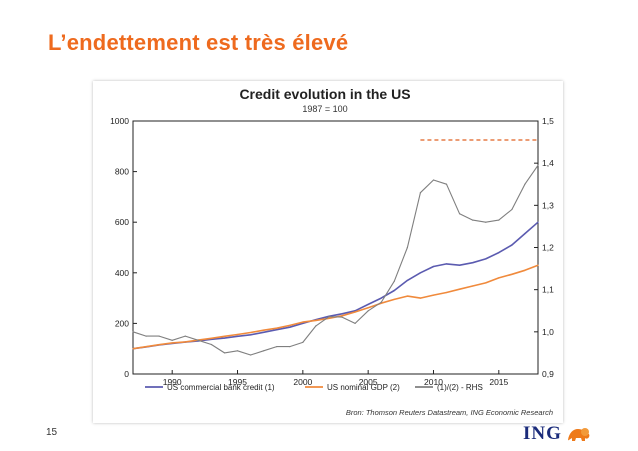 The height and width of the screenshot is (451, 638). I want to click on left-tick-label: 600, so click(122, 222).